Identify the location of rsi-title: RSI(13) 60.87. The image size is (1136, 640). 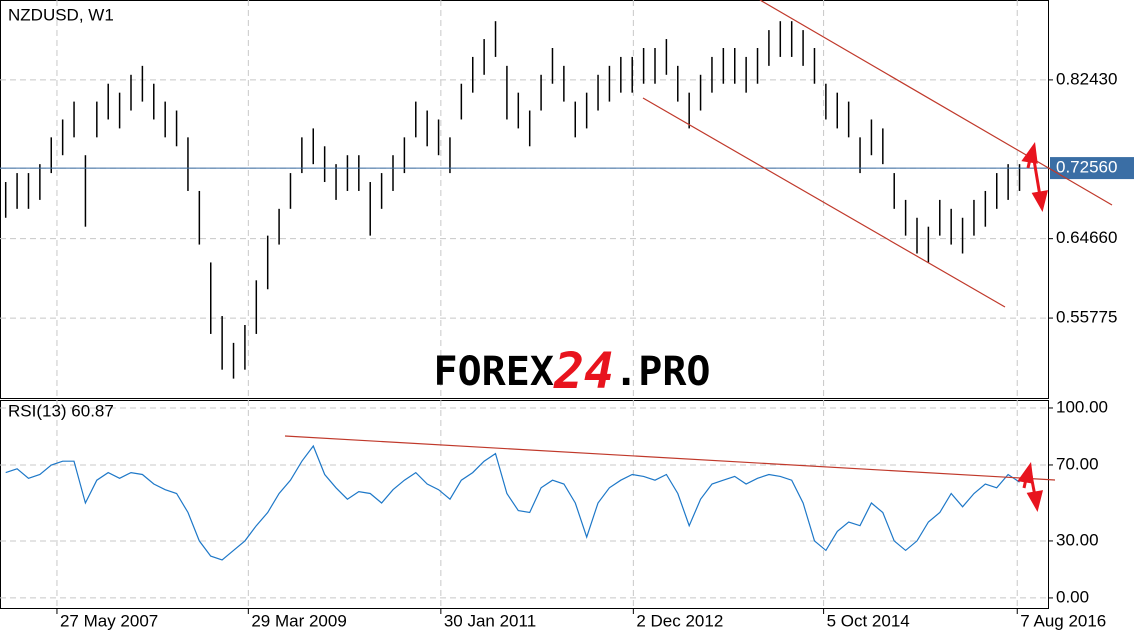
(61, 410).